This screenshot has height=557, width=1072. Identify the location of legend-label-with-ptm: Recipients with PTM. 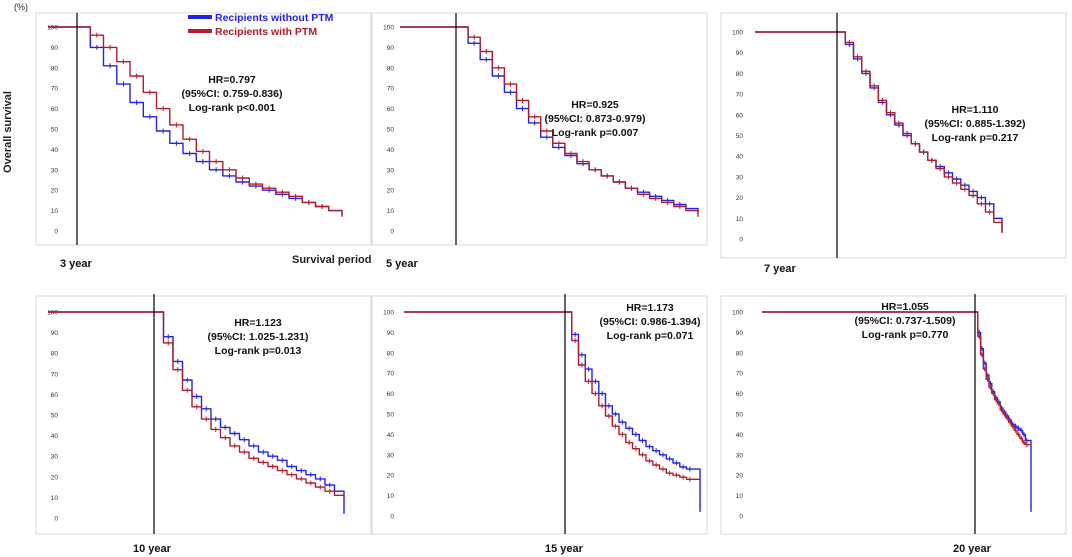
(266, 32).